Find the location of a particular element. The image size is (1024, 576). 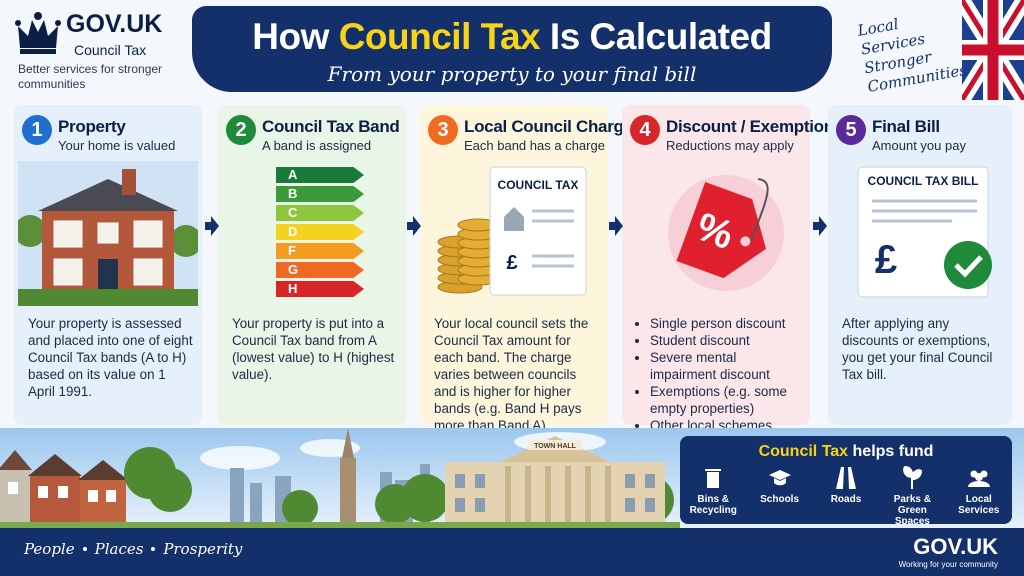

funding-item: Schools is located at coordinates (780, 496).